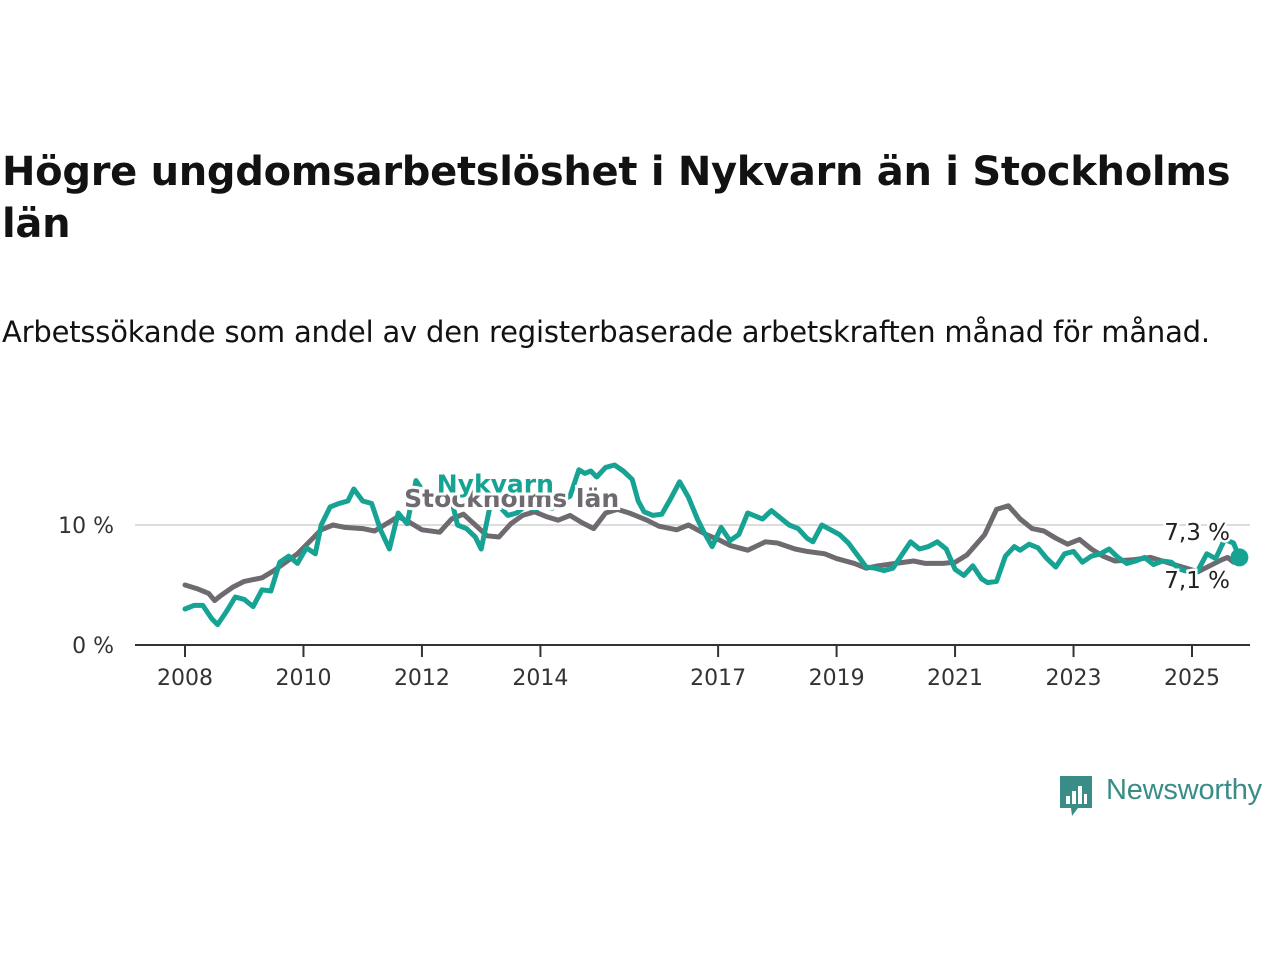 This screenshot has width=1280, height=960. What do you see at coordinates (93, 646) in the screenshot?
I see `y-tick-label: 0 %` at bounding box center [93, 646].